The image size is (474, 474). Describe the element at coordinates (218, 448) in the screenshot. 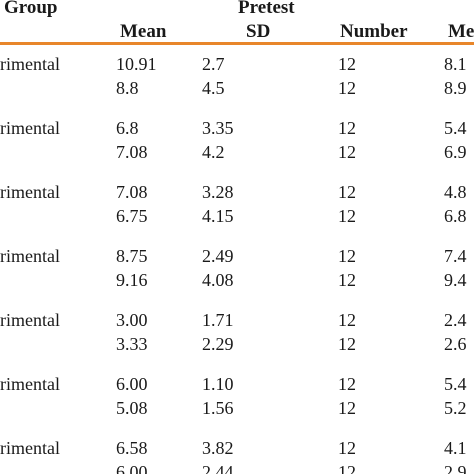

I see `sd-cell: 3.82` at that location.